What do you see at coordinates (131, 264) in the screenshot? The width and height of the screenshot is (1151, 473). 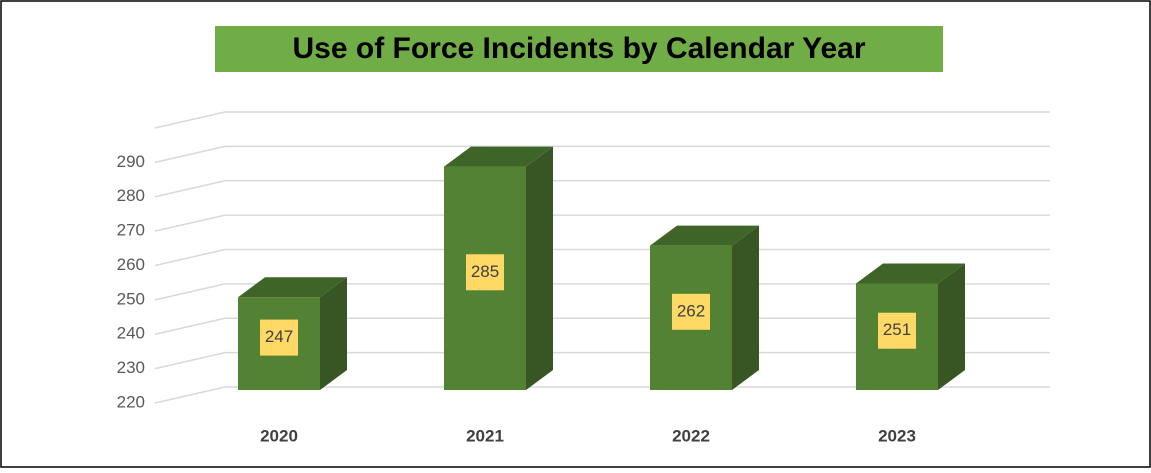 I see `y-tick-label: 260` at bounding box center [131, 264].